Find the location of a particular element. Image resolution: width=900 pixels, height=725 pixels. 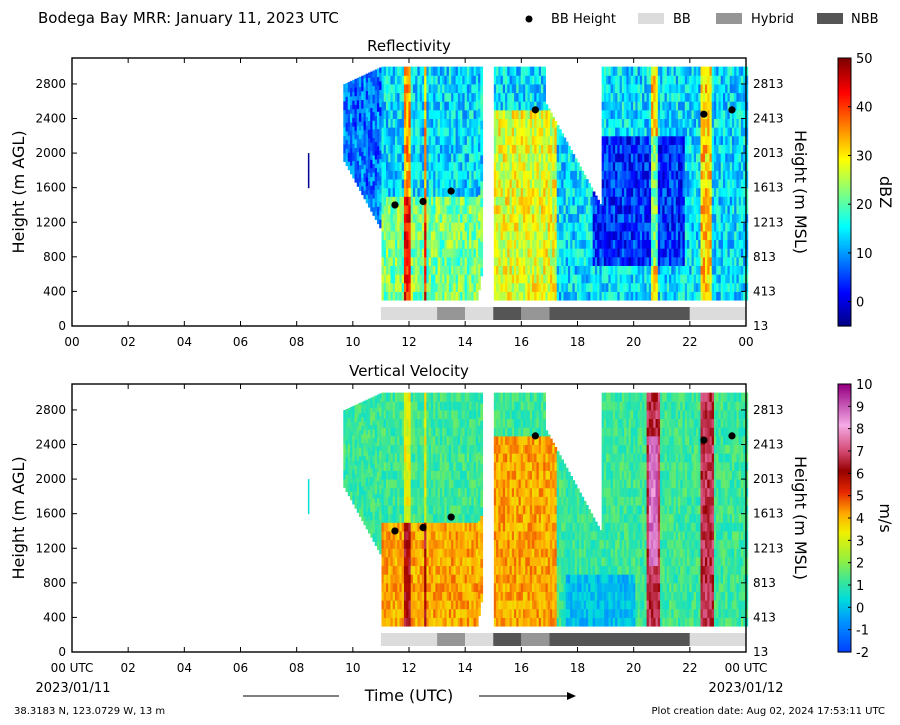

colorbar-step is located at coordinates (844, 79).